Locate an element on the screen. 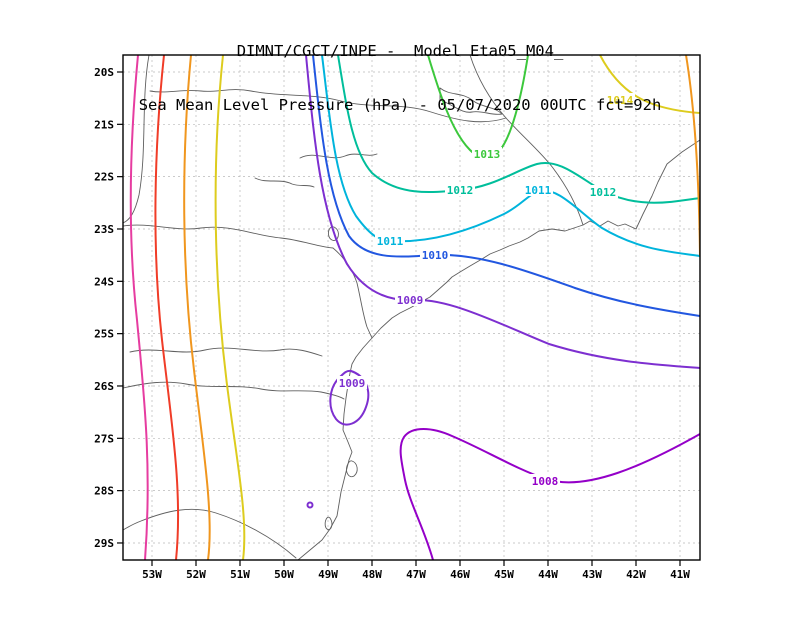 This screenshot has width=800, height=618. isobar-1014-east-path is located at coordinates (649, 84).